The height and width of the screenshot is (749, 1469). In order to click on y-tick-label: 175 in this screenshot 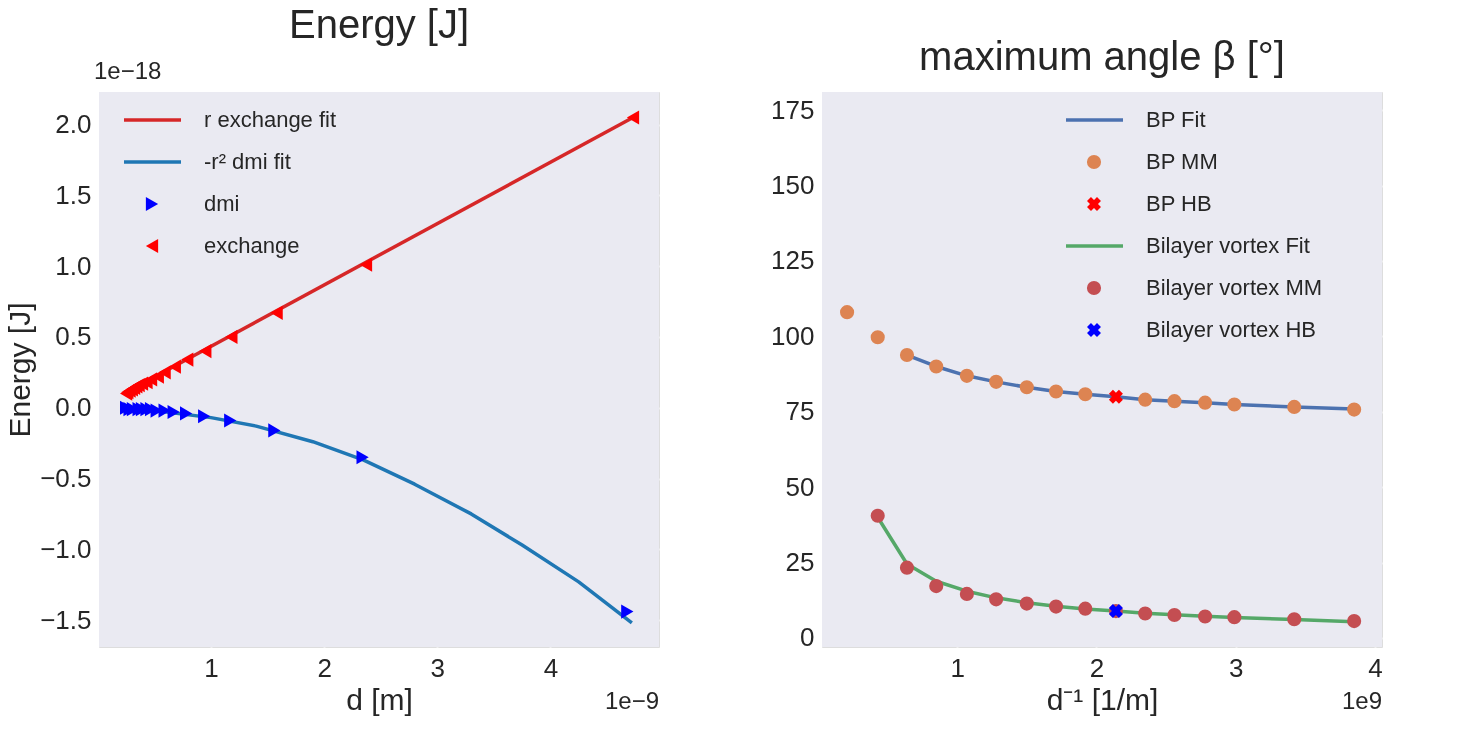, I will do `click(793, 109)`.